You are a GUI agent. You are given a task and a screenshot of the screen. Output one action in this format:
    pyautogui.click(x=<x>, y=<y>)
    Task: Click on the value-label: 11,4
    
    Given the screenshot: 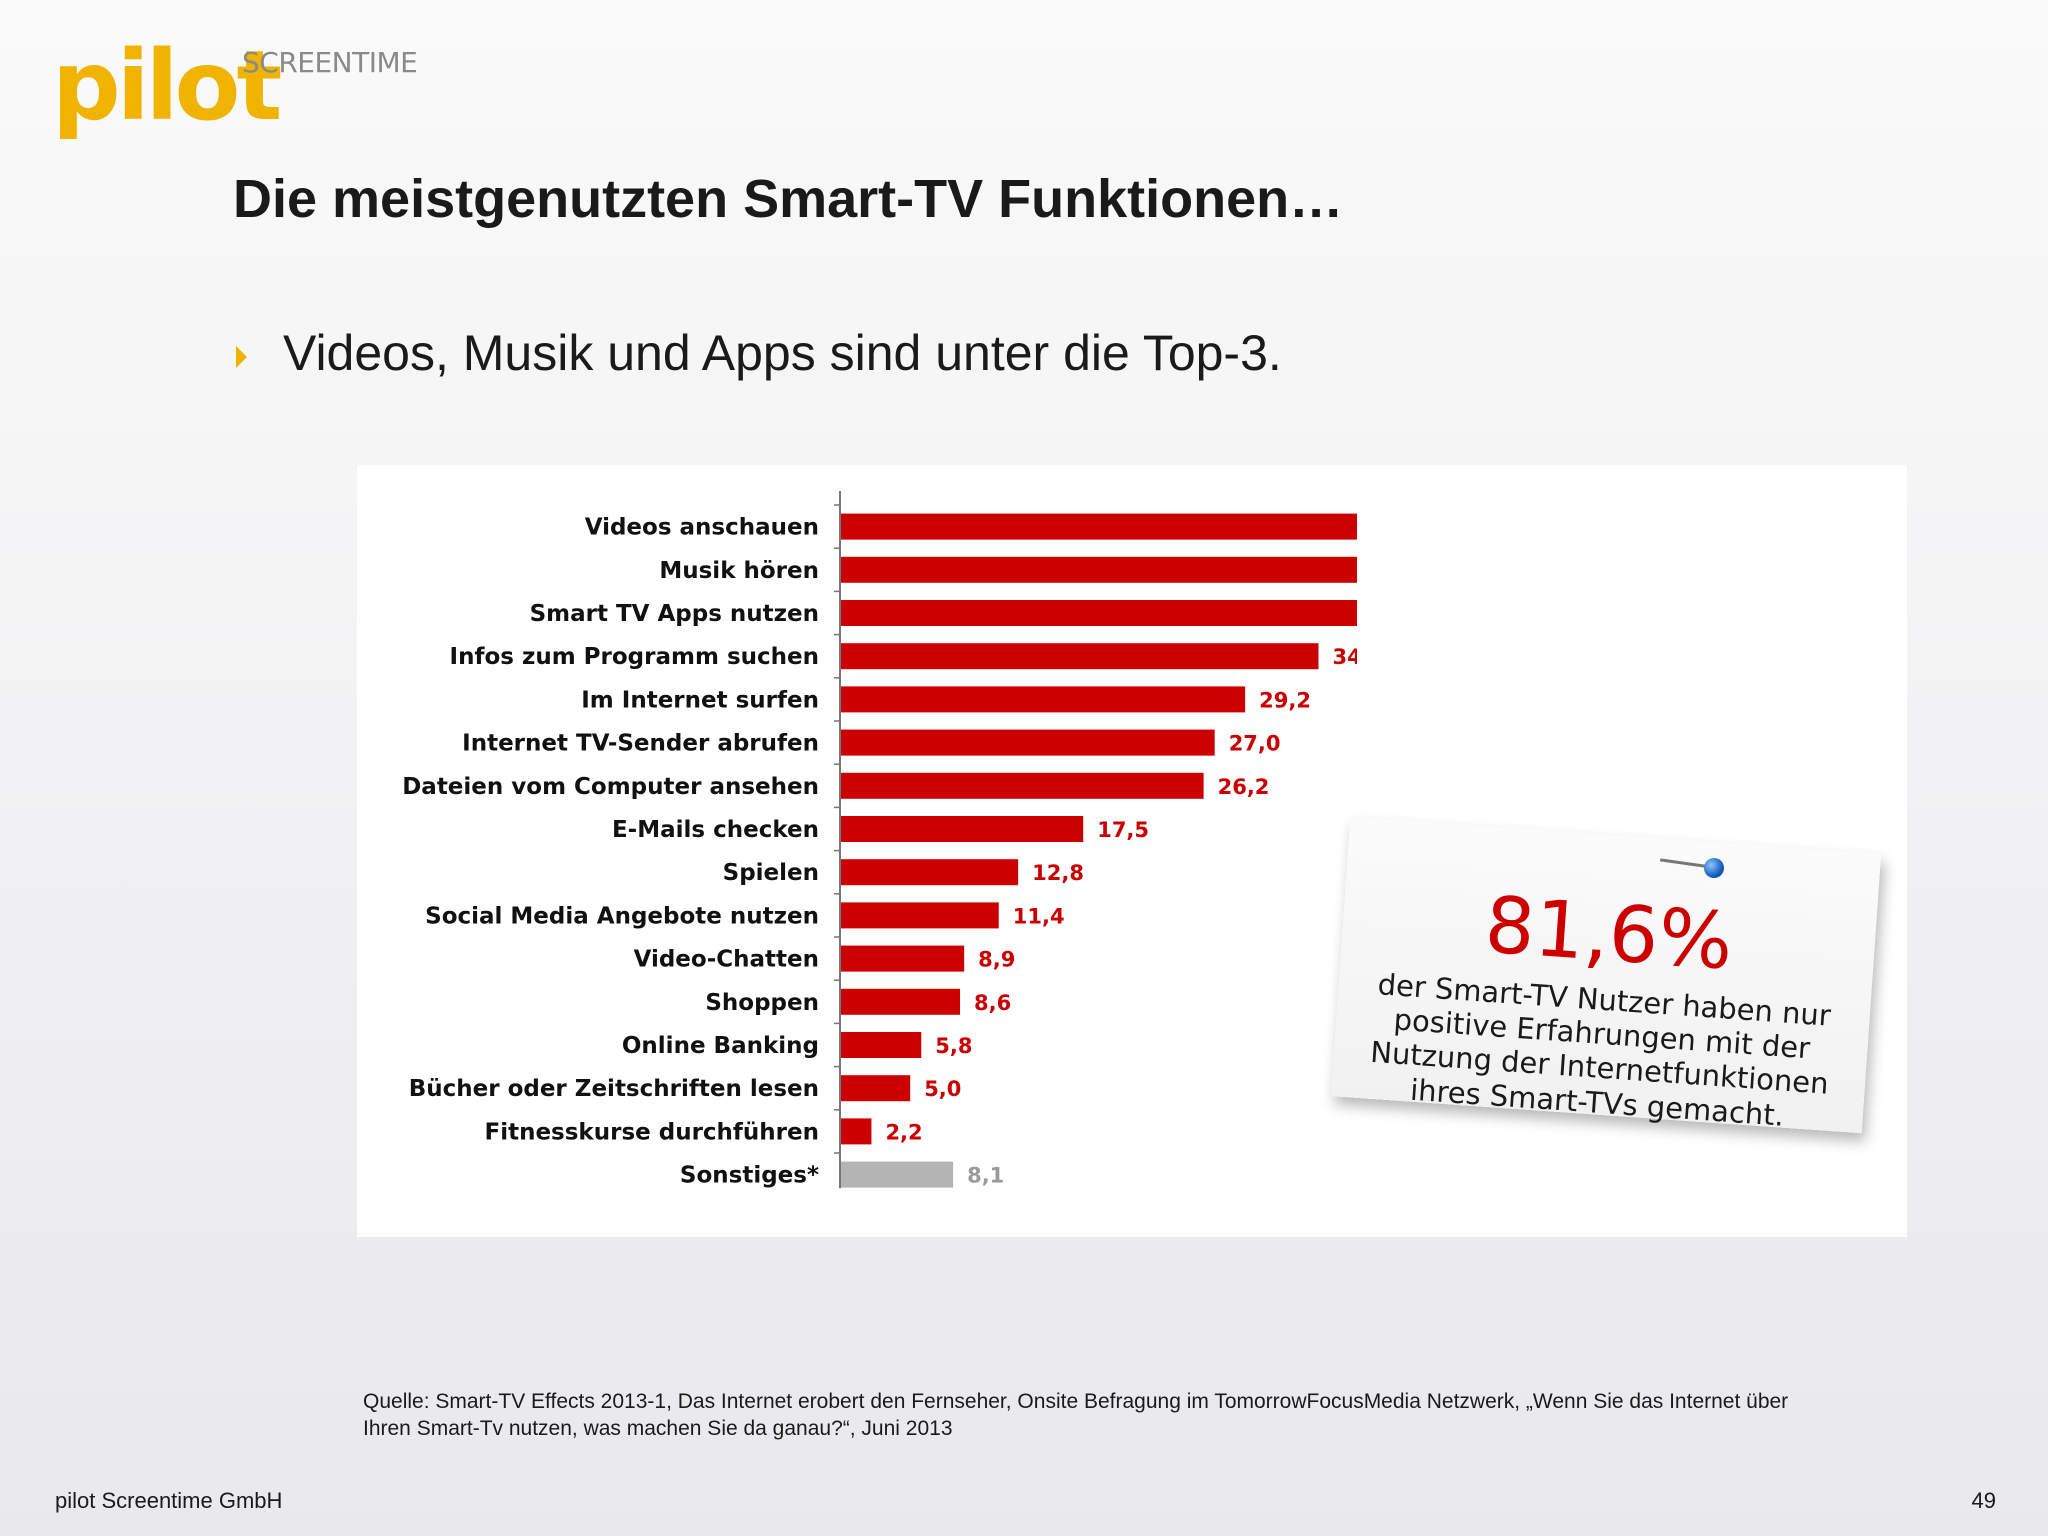 What is the action you would take?
    pyautogui.click(x=1039, y=916)
    